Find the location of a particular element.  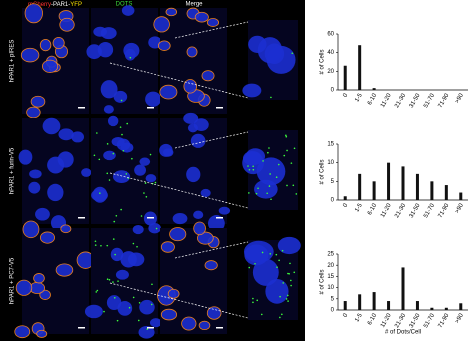

y-tick-label: 0 is located at coordinates (333, 311).